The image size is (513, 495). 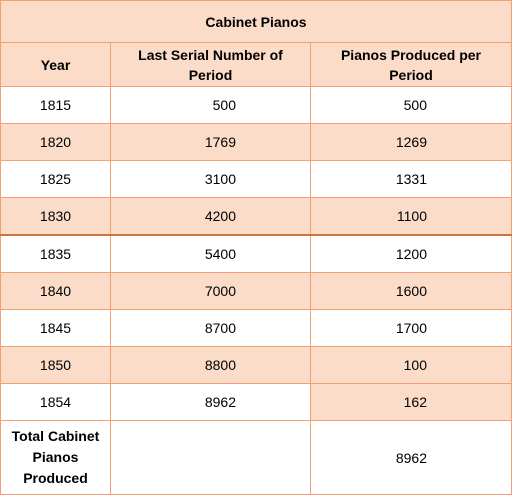 I want to click on table-row: 1825 3100 1331, so click(x=256, y=179).